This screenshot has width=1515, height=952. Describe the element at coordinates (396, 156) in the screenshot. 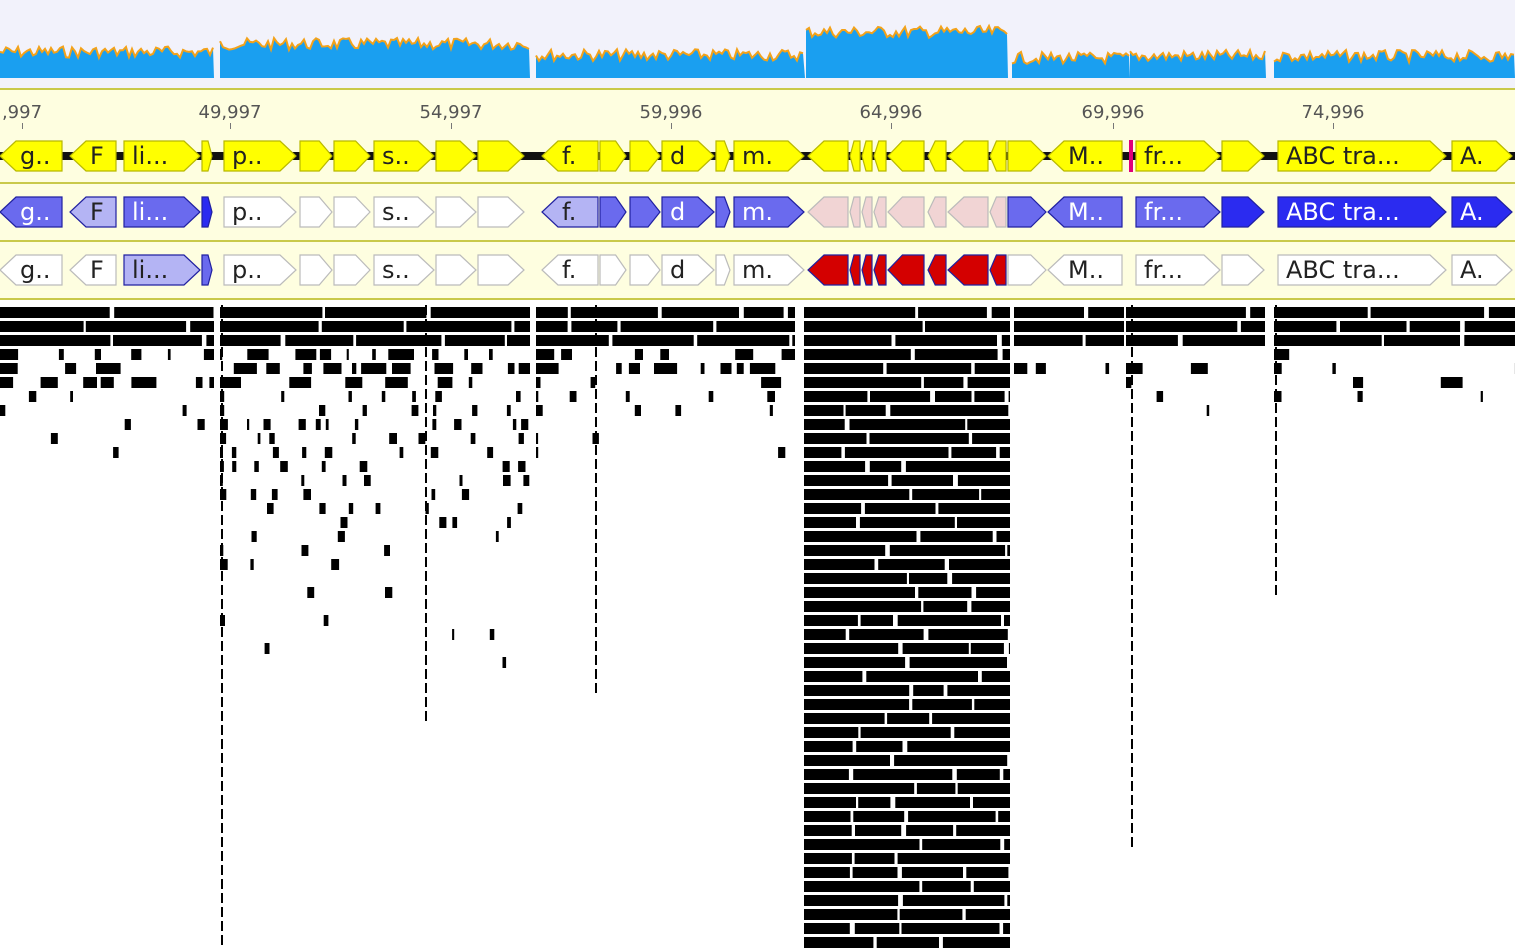

I see `gene-label: s..` at that location.